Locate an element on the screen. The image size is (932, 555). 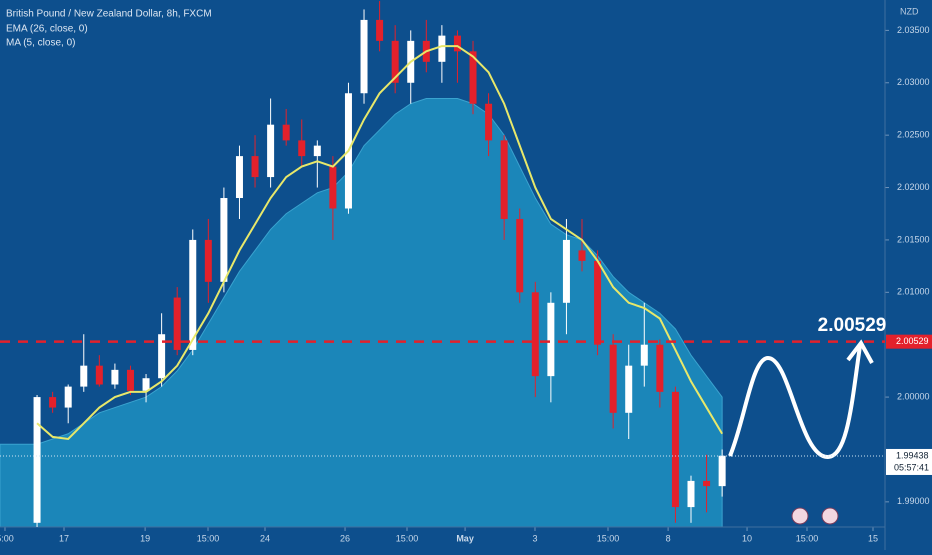
countdown-label: 05:57:41 is located at coordinates (911, 467).